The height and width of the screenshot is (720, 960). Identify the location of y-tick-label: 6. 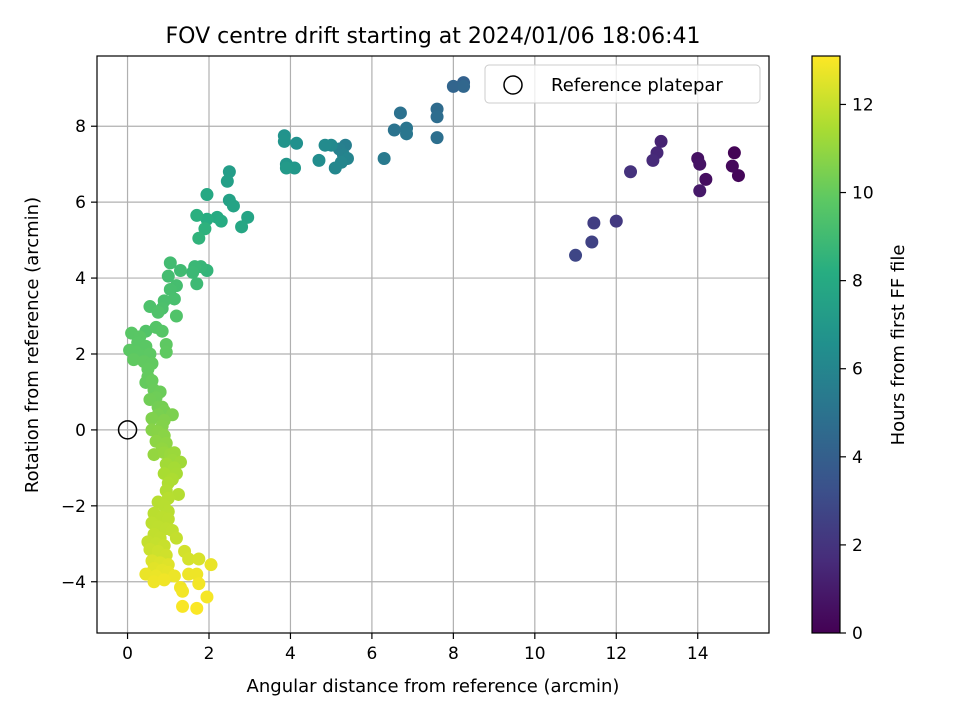
(80, 203).